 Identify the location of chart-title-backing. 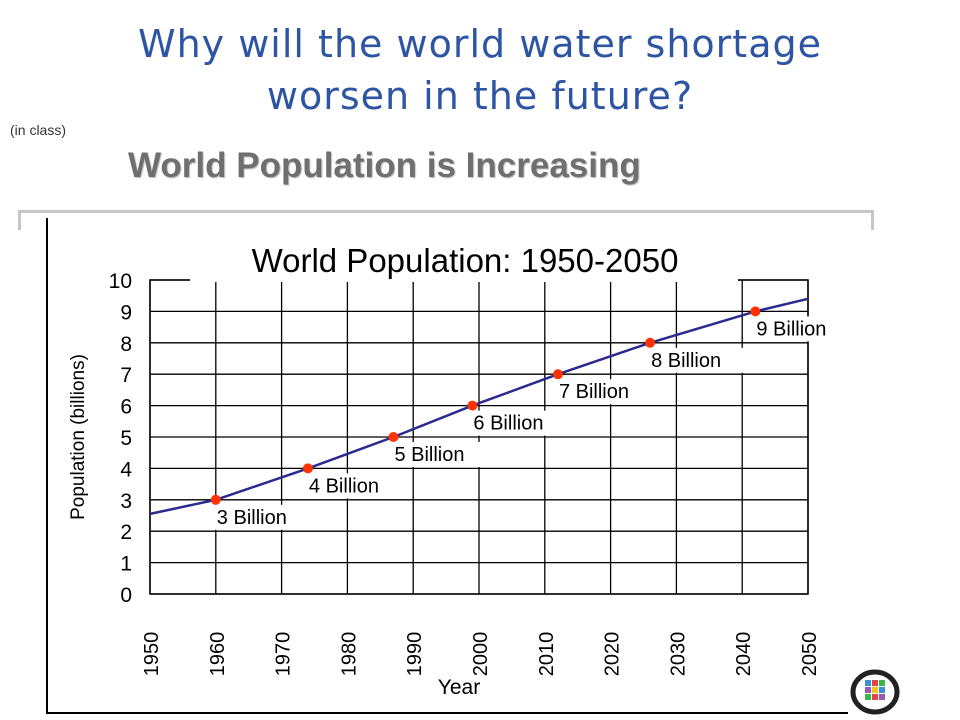
(464, 261).